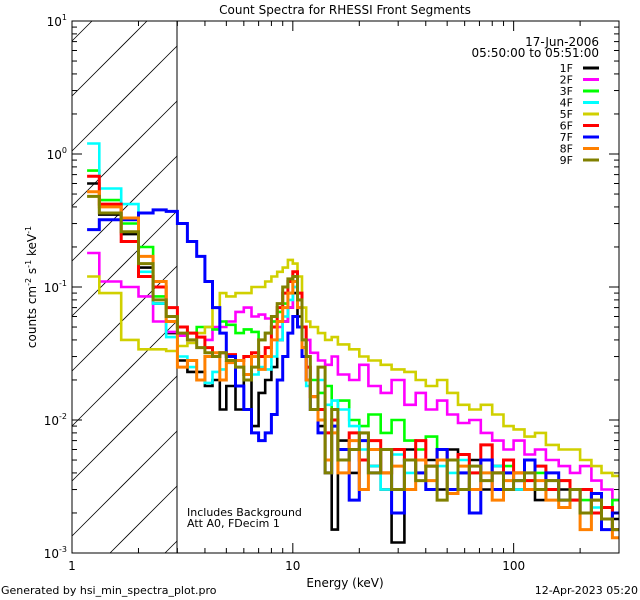 This screenshot has width=640, height=600. I want to click on y-tick-label: 10⁻³, so click(55, 553).